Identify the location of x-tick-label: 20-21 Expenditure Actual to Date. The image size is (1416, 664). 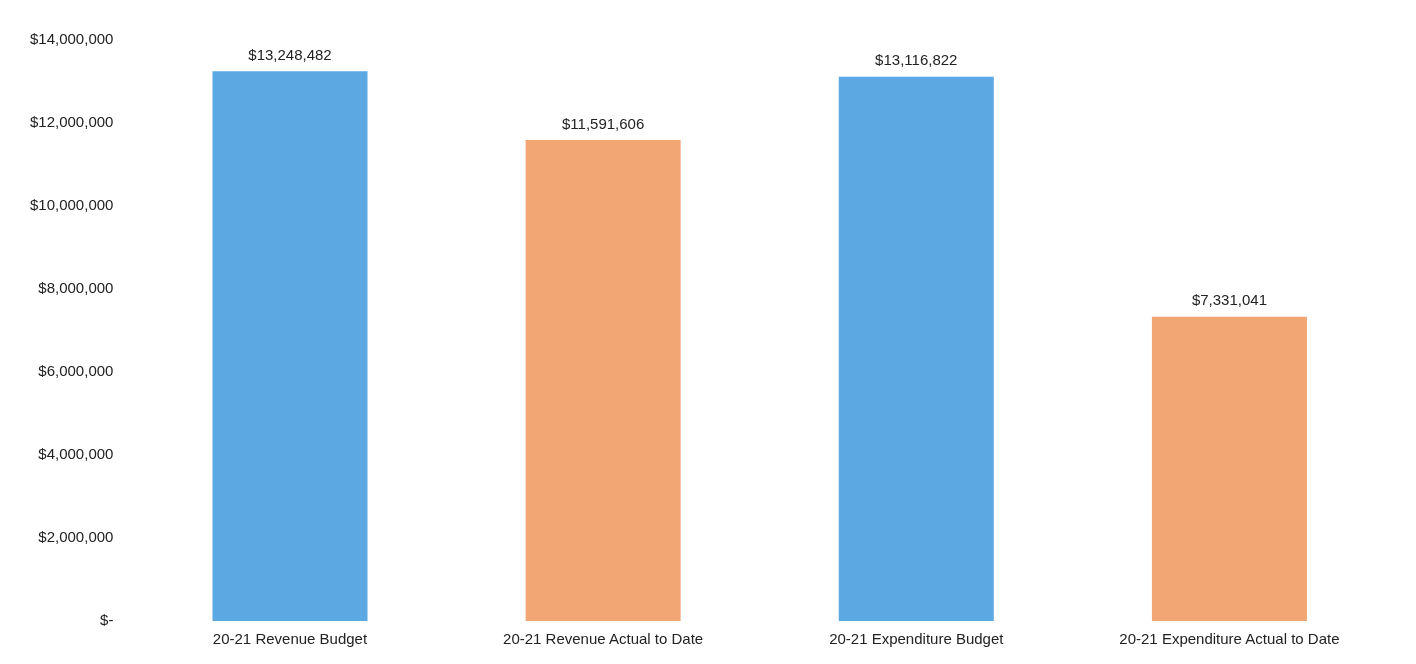
(1229, 639).